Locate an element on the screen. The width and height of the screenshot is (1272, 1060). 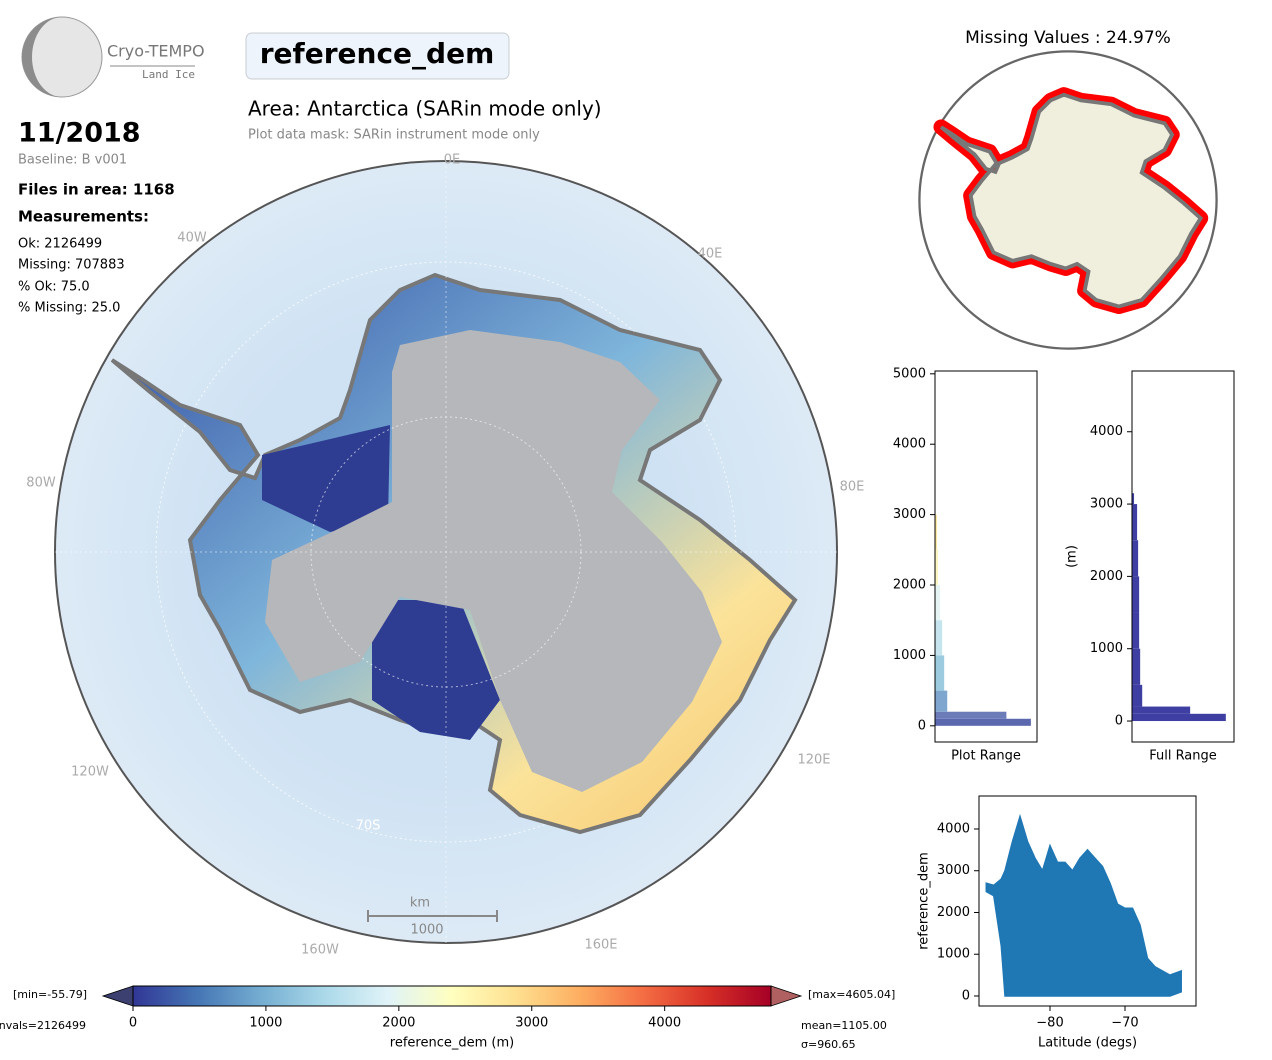
x-axis-label: Plot Range is located at coordinates (986, 756).